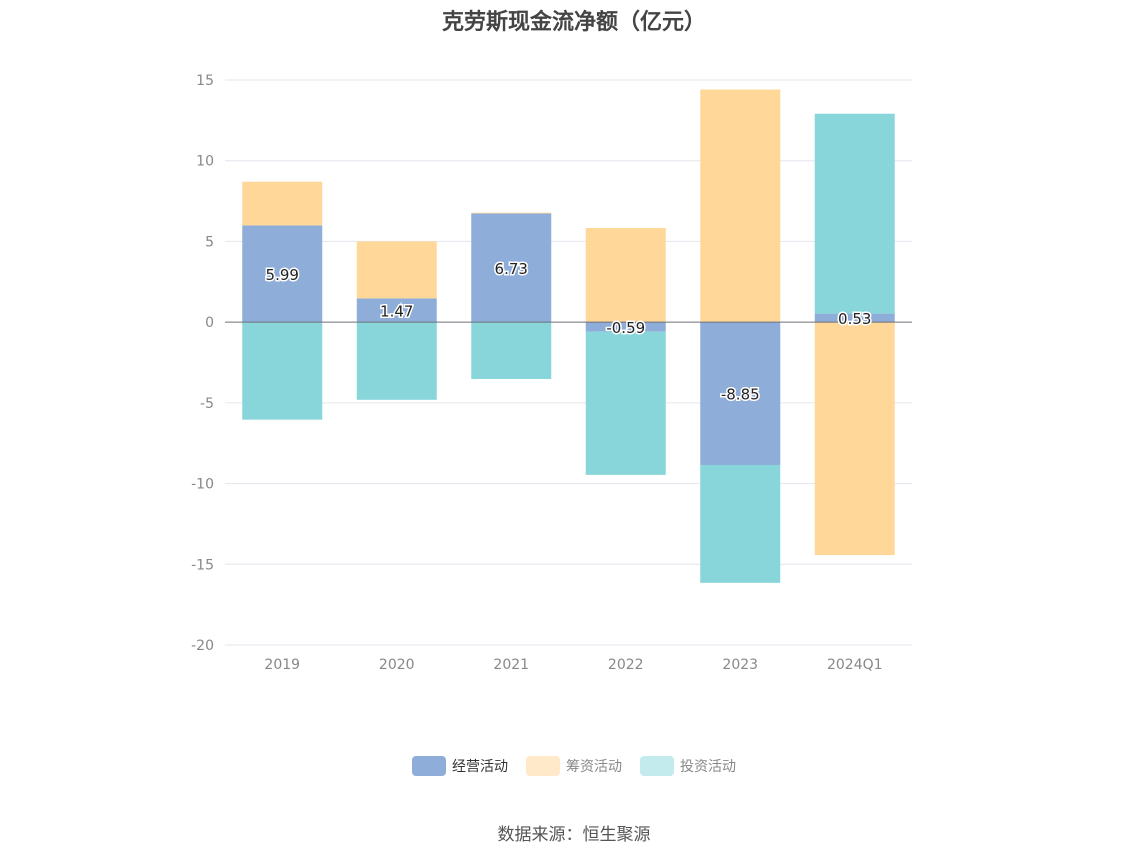 The image size is (1148, 859). What do you see at coordinates (396, 270) in the screenshot?
I see `bar-financing-2020` at bounding box center [396, 270].